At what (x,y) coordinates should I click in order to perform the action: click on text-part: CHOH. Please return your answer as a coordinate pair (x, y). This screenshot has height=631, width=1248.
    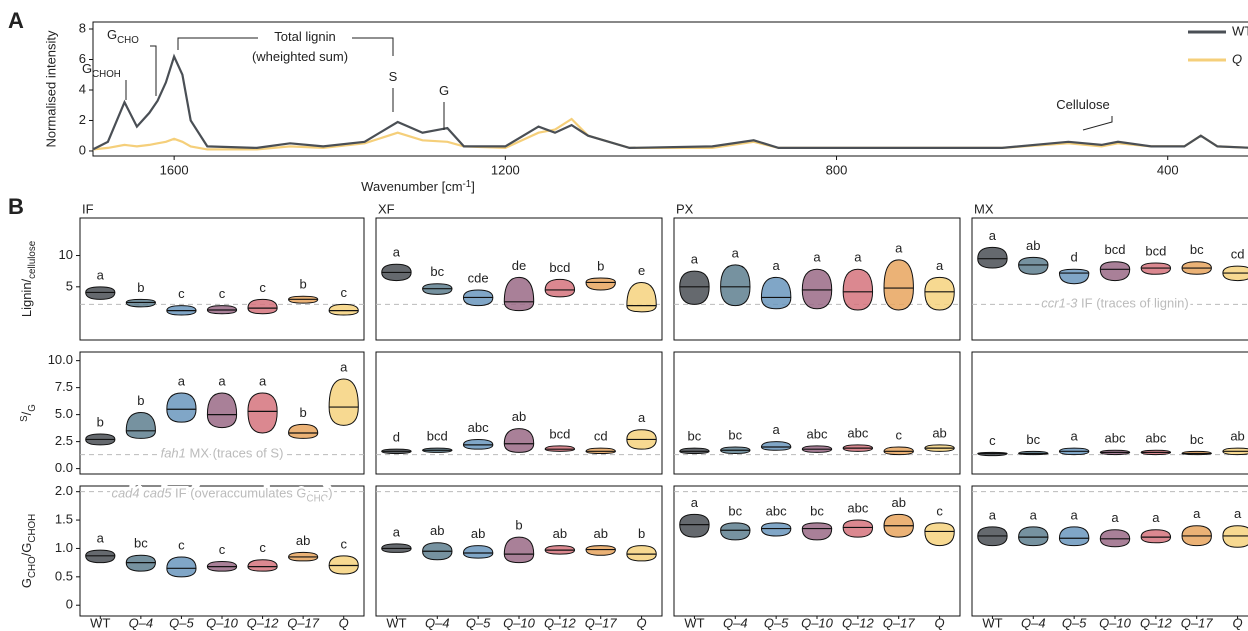
    Looking at the image, I should click on (32, 528).